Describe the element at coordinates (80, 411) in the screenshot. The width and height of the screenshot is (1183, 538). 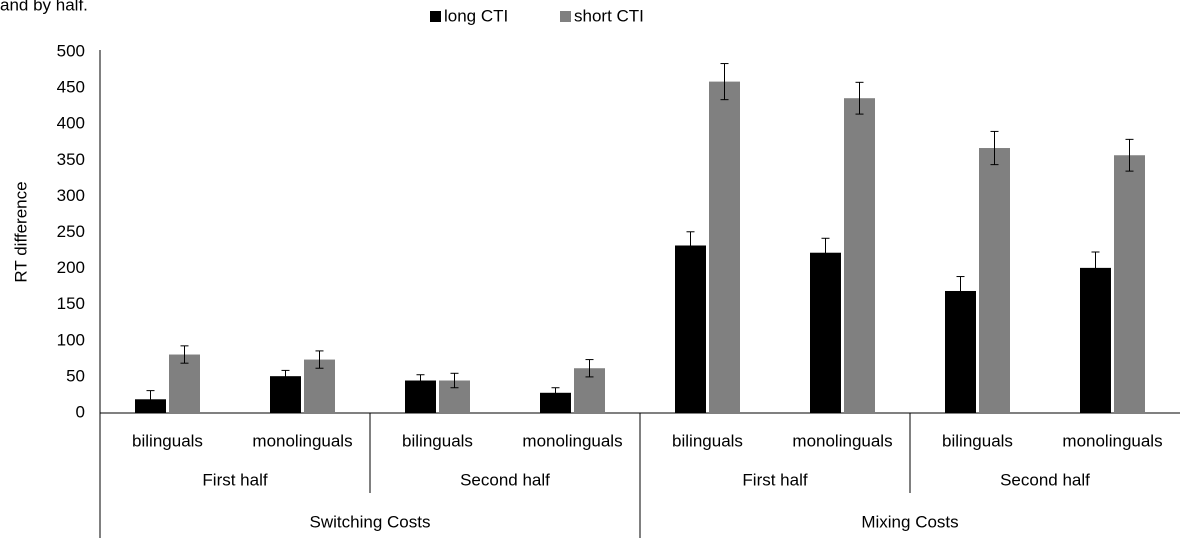
I see `y-tick-label: 0` at that location.